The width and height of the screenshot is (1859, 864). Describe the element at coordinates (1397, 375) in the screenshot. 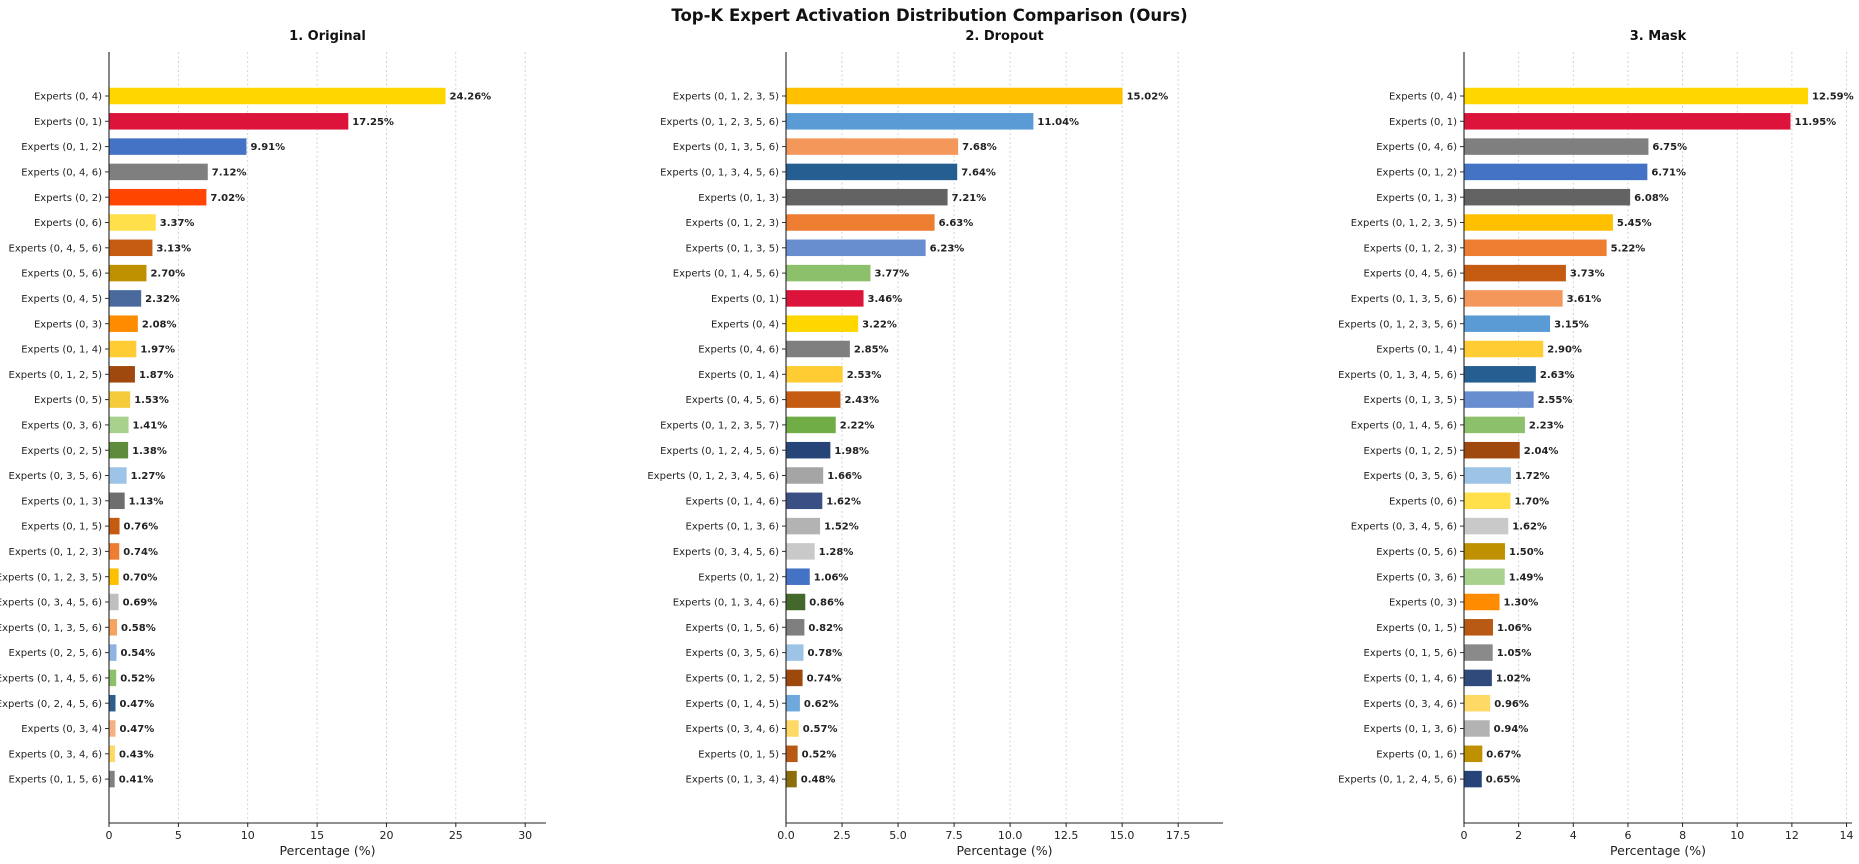

I see `category-label: Experts (0, 1, 3, 4, 5, 6)` at that location.